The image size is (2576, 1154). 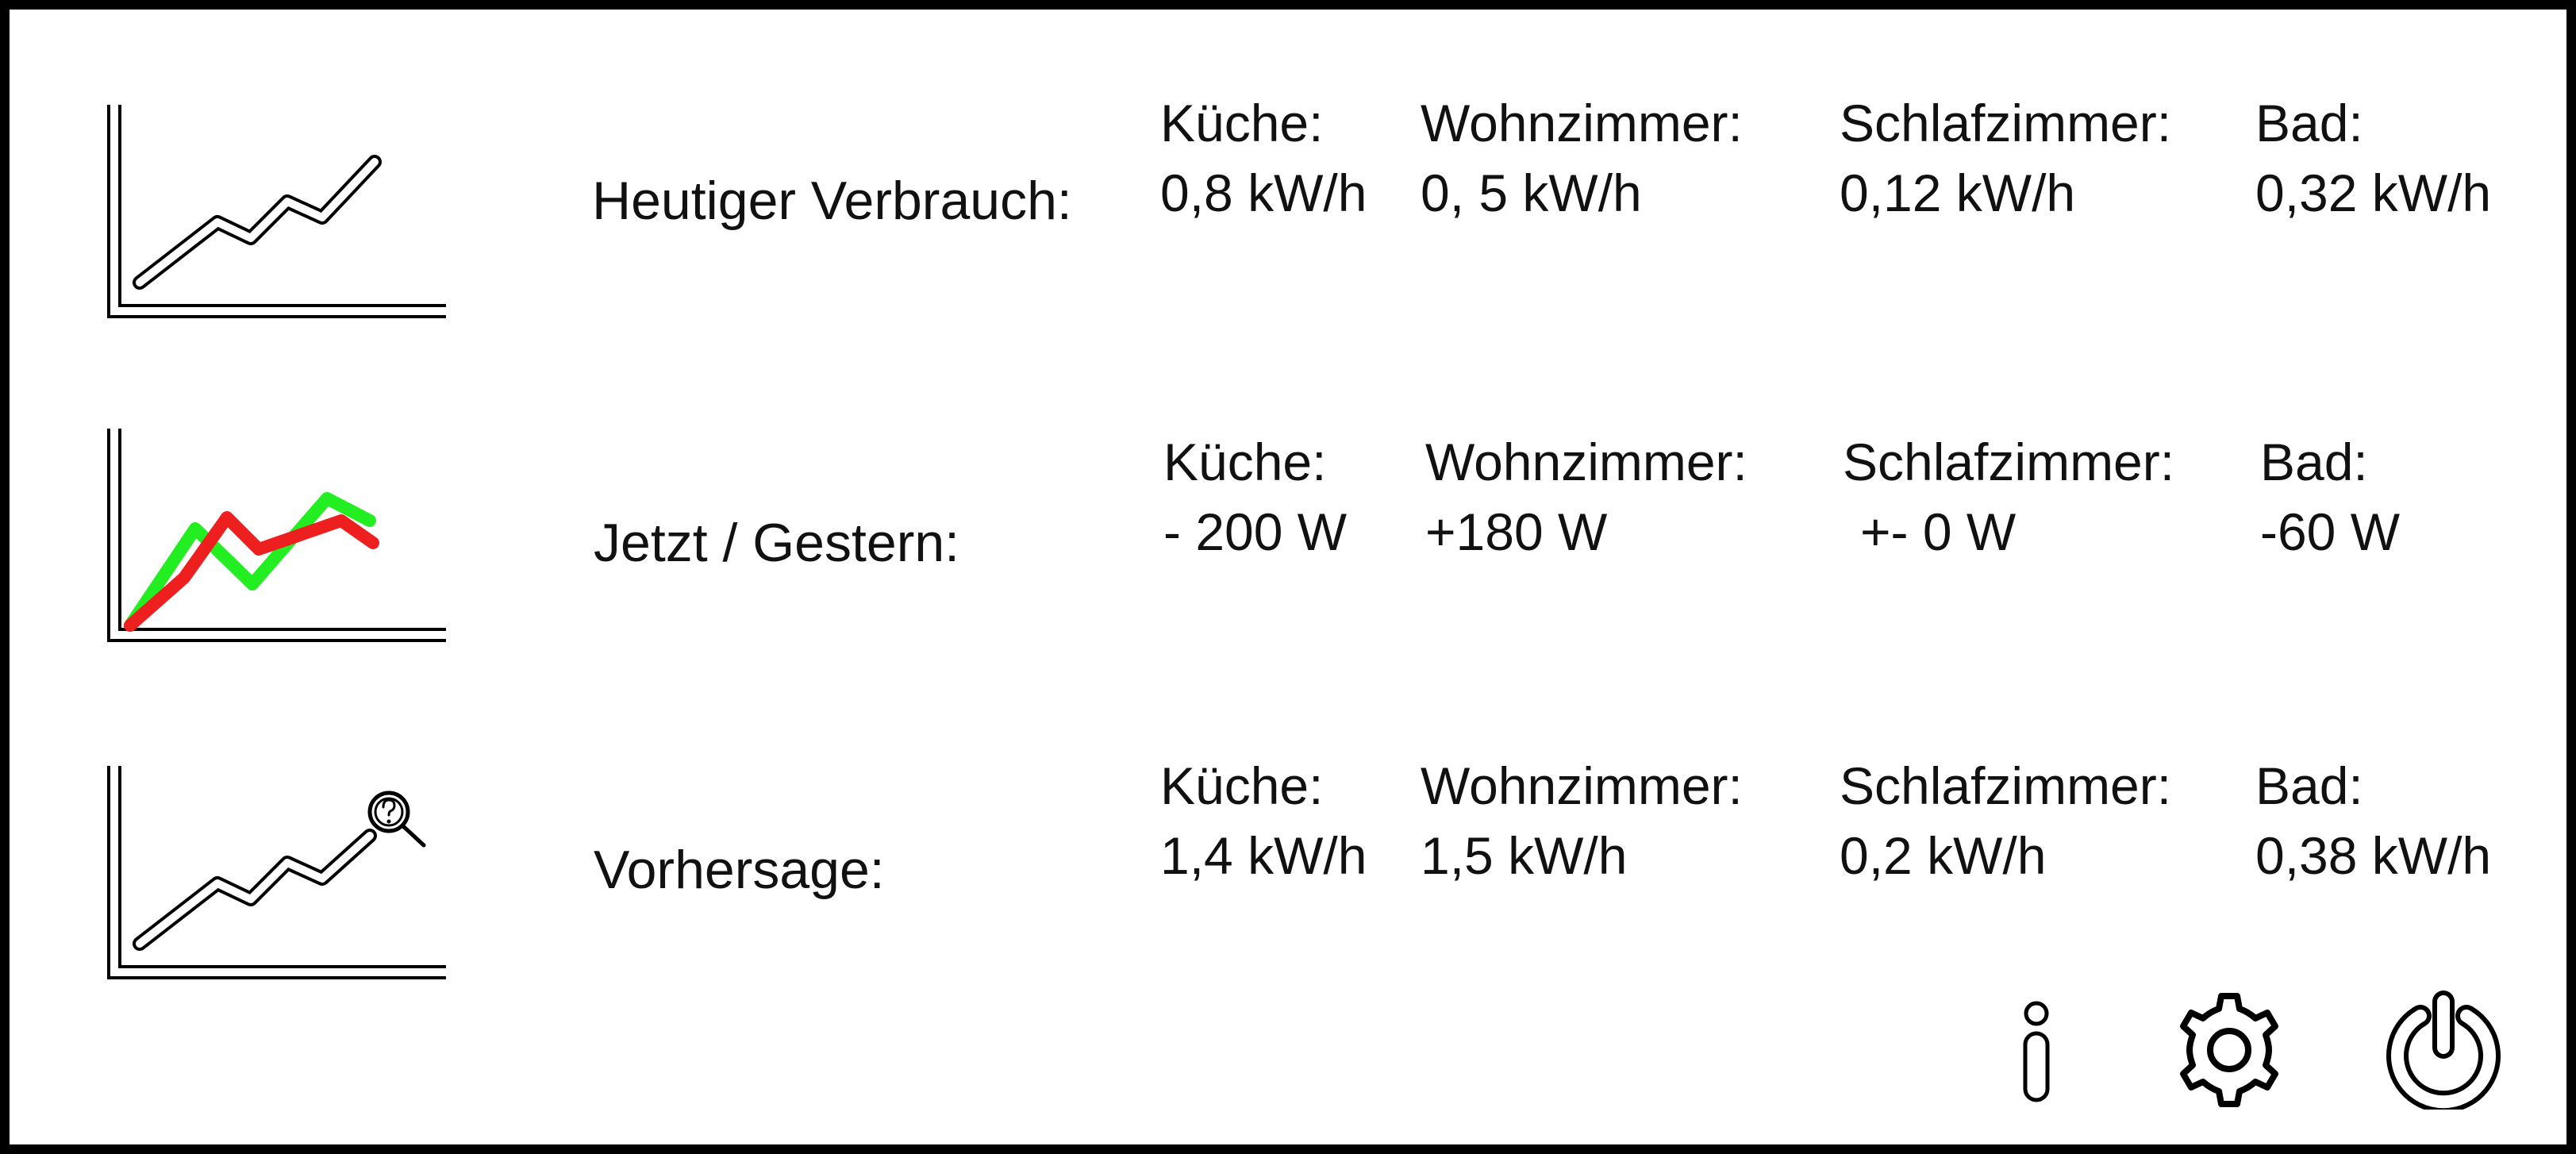 I want to click on series-now-line, so click(x=250, y=562).